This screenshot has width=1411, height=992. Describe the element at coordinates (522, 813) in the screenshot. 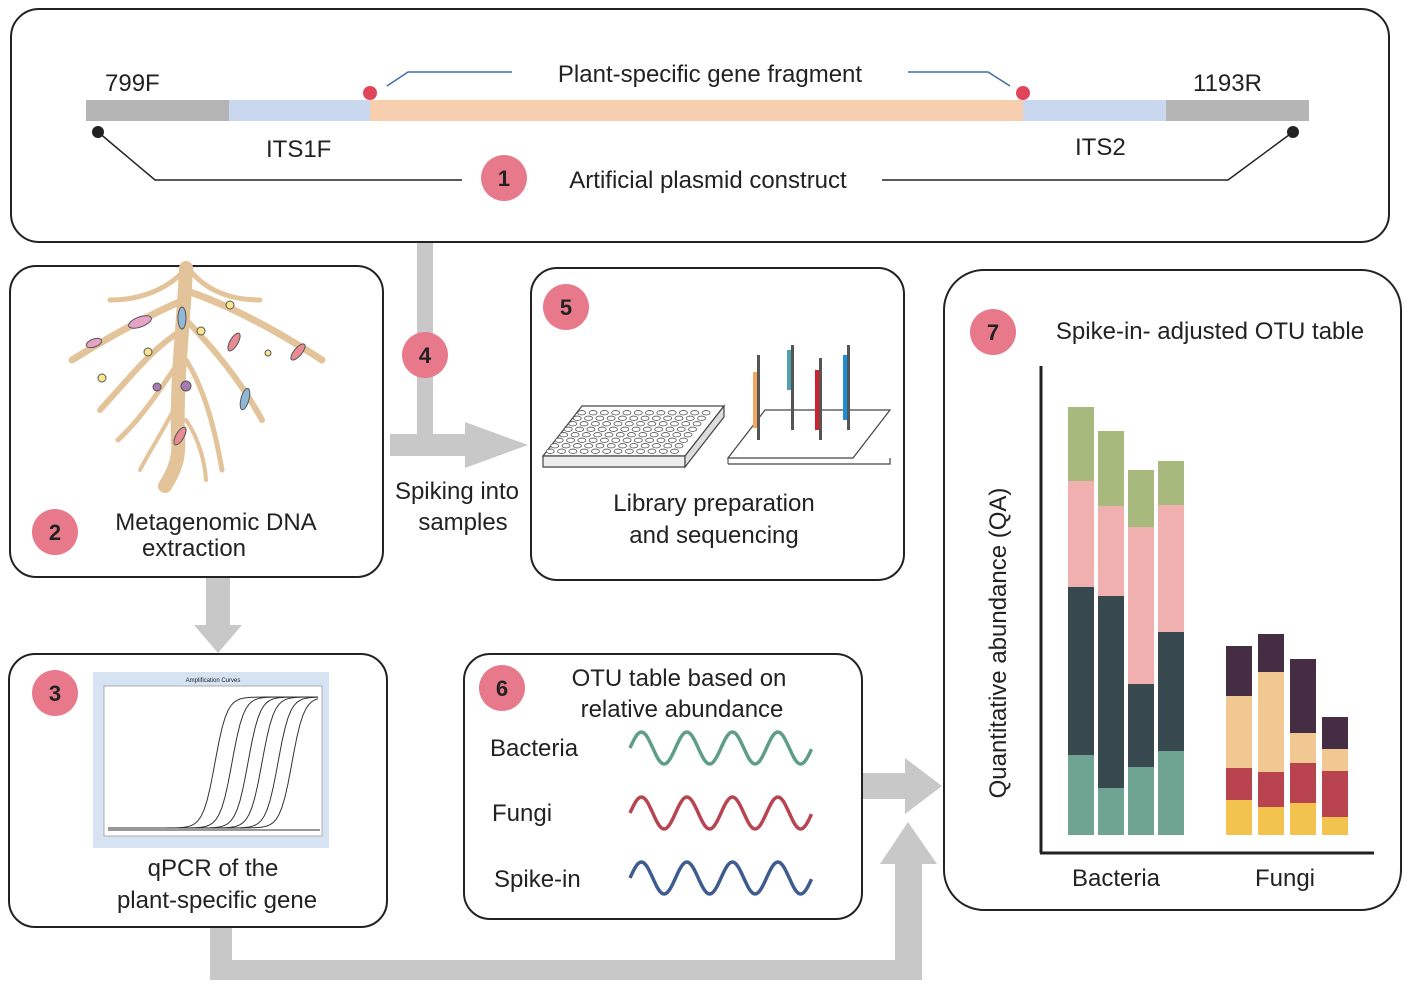

I see `otu-row-label-fungi: Fungi` at that location.